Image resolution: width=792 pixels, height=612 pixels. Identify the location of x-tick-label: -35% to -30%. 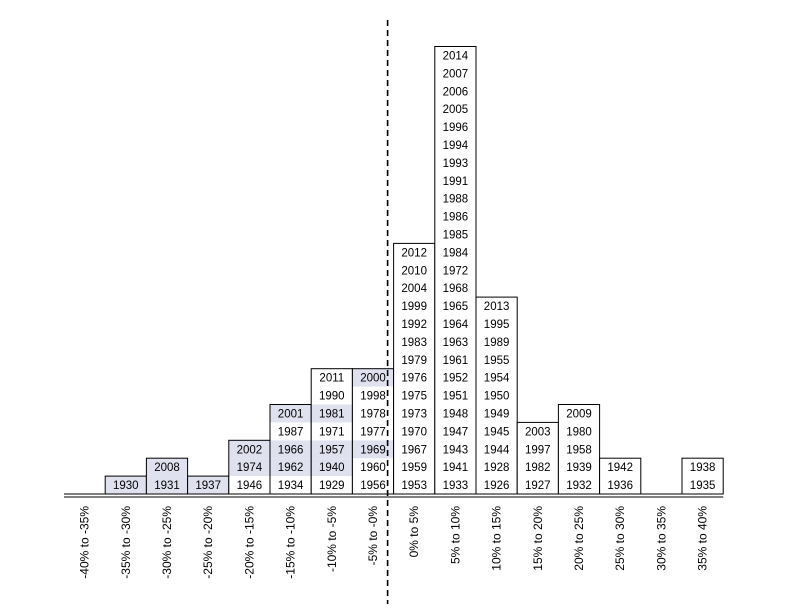
(126, 542).